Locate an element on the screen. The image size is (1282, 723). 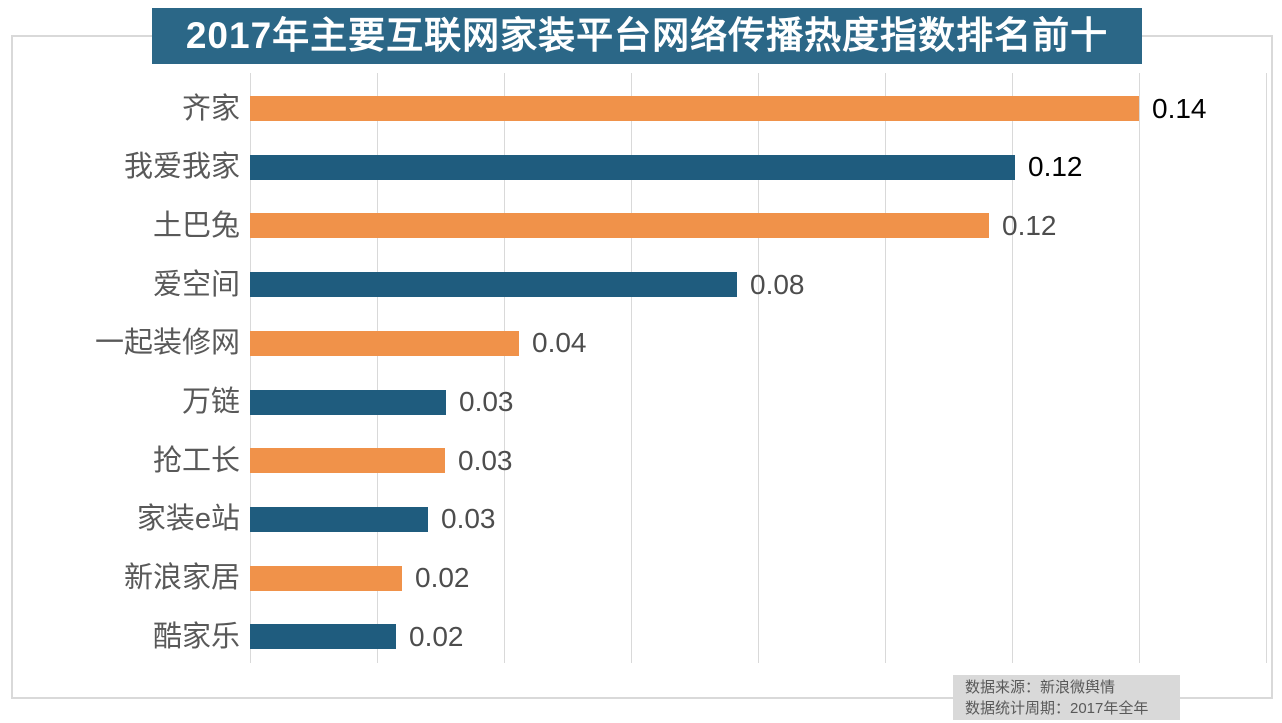
category-label: 新浪家居 is located at coordinates (181, 578).